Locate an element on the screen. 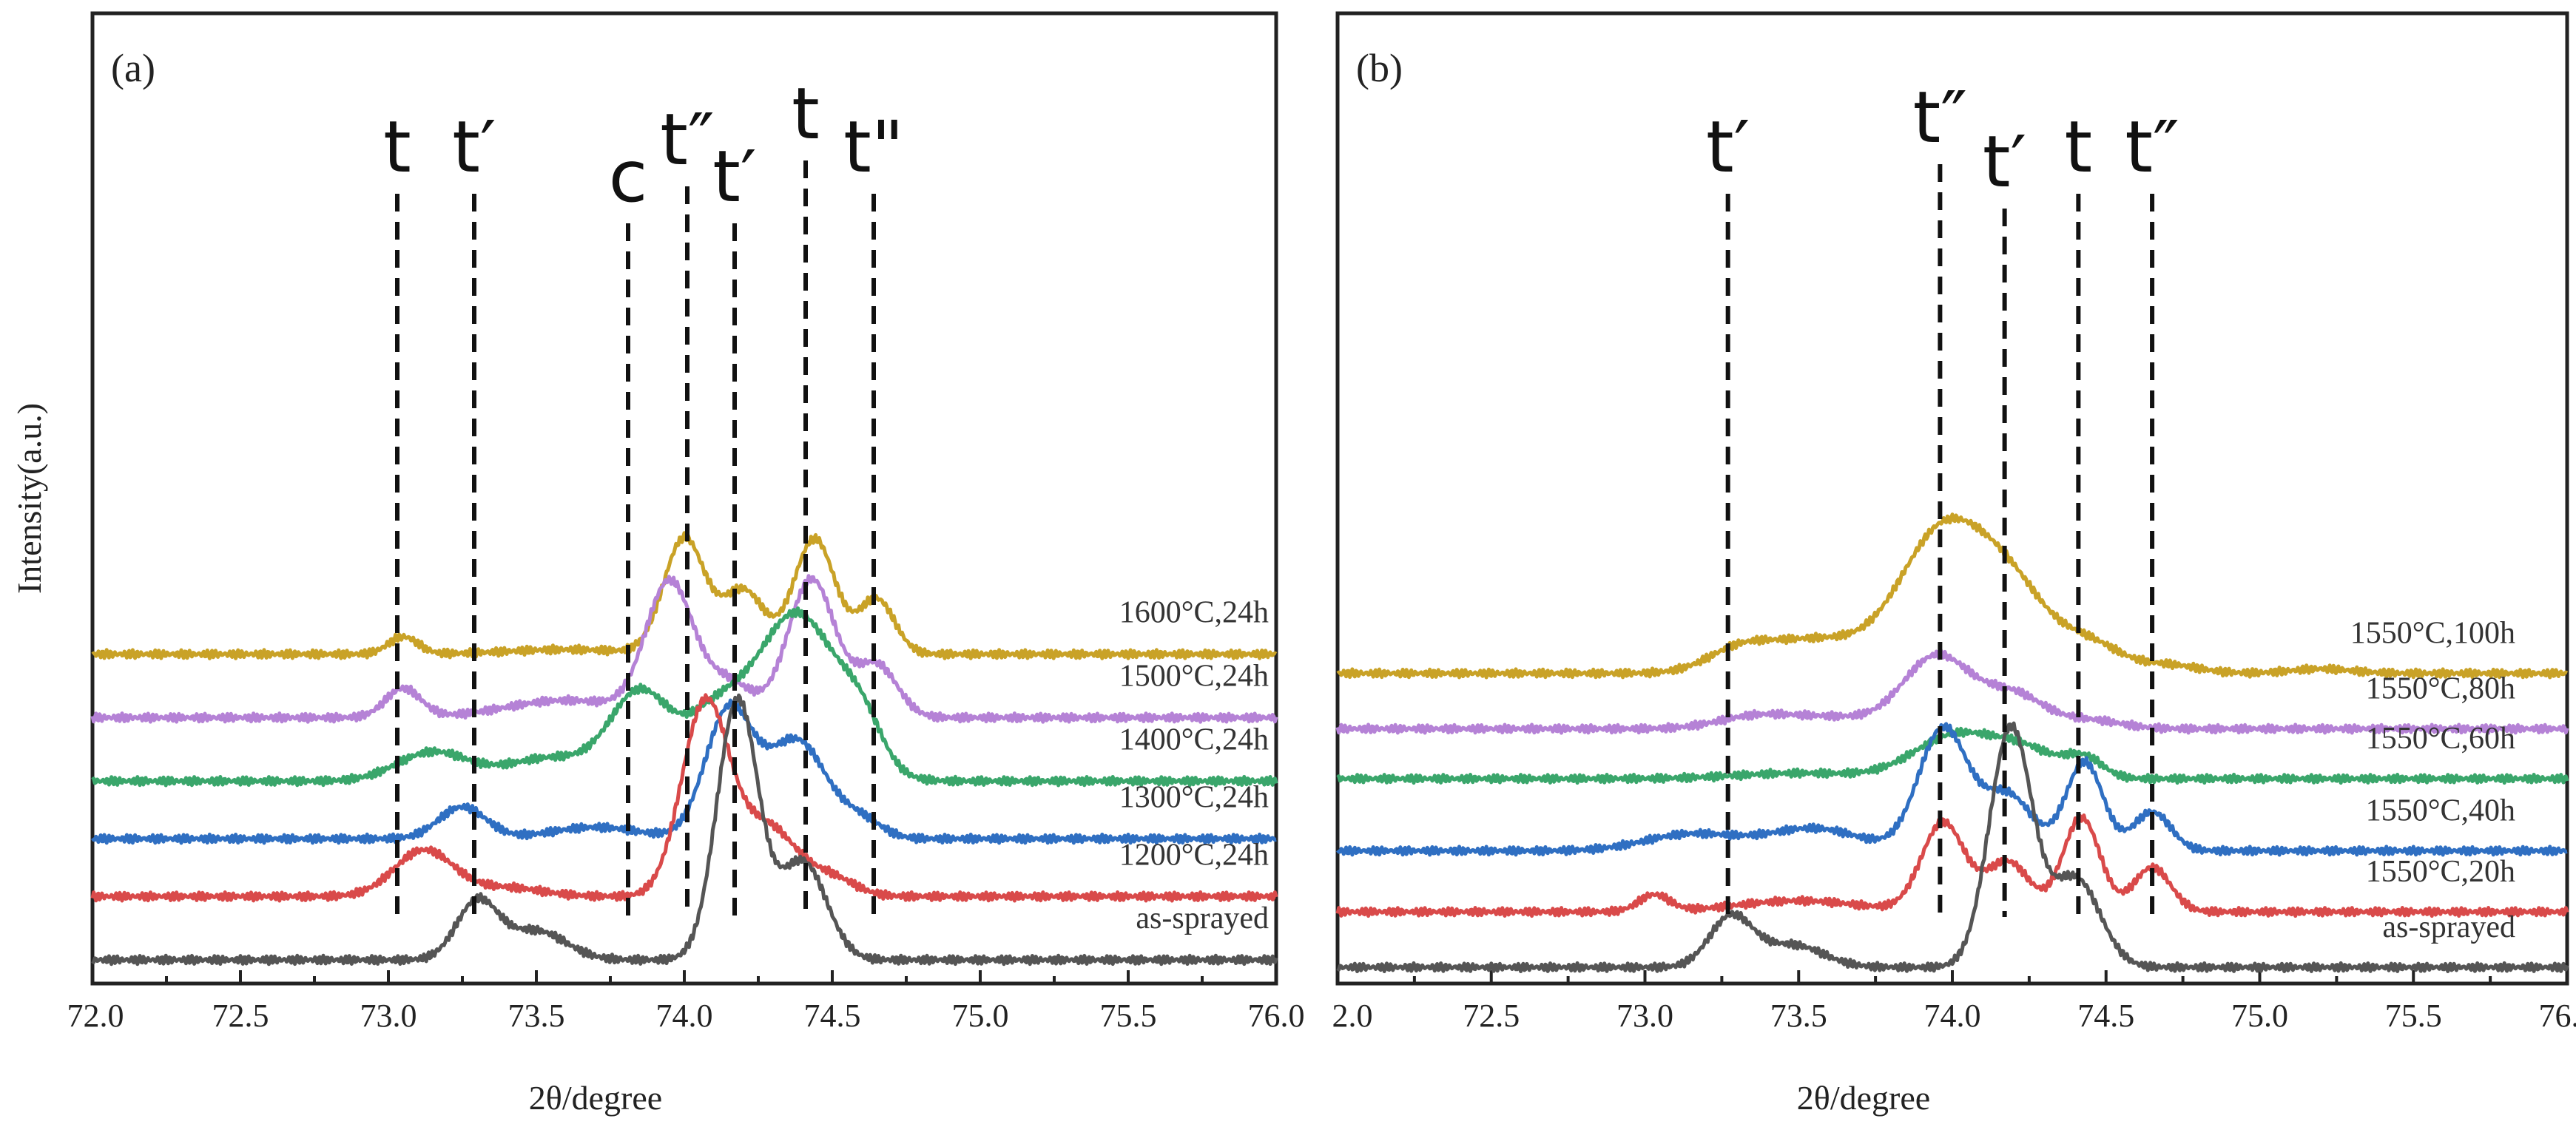  series-label: 1600°C,24h is located at coordinates (1194, 613).